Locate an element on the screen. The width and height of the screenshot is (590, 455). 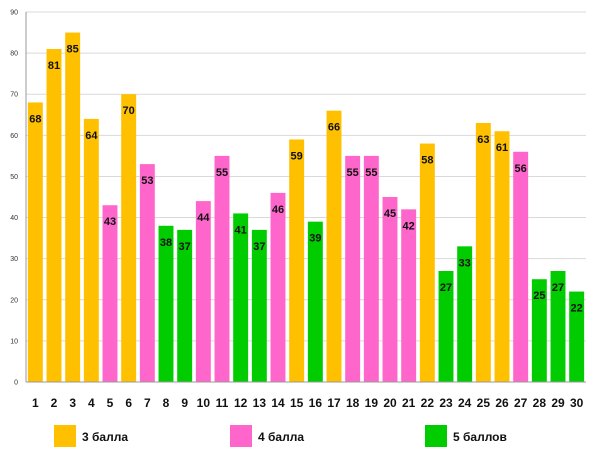
data-label: 59 is located at coordinates (297, 156).